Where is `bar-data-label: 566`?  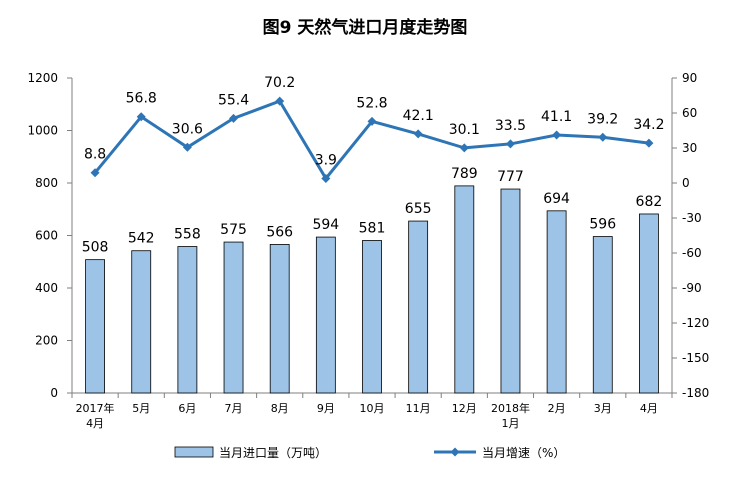
bar-data-label: 566 is located at coordinates (279, 232).